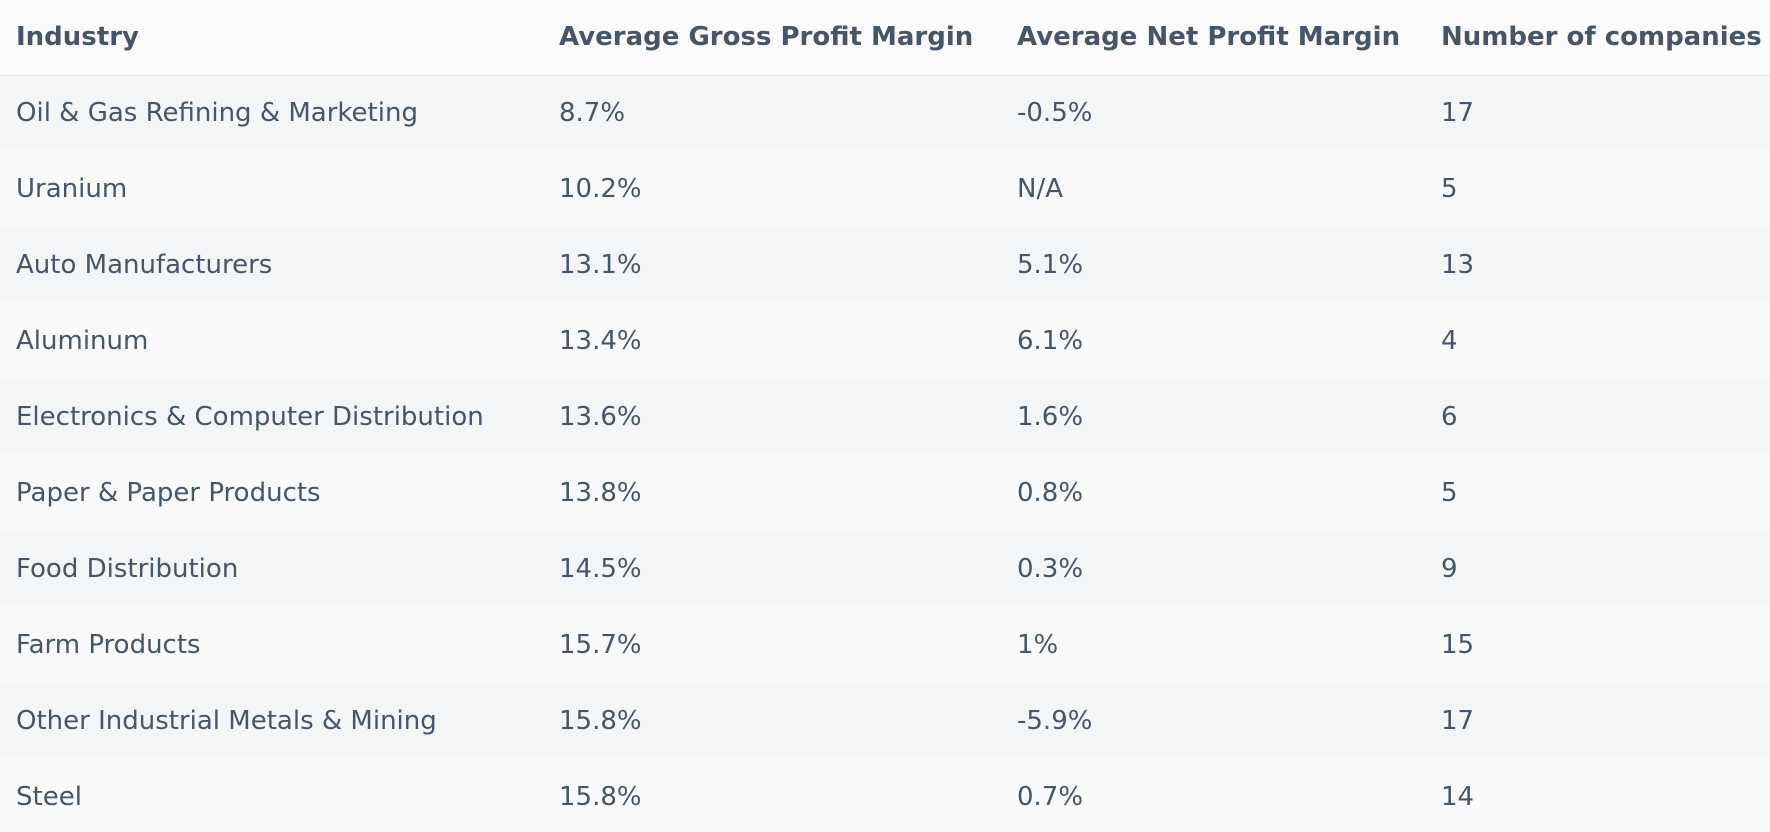  What do you see at coordinates (600, 189) in the screenshot?
I see `cell-gross-margin: 10.2%` at bounding box center [600, 189].